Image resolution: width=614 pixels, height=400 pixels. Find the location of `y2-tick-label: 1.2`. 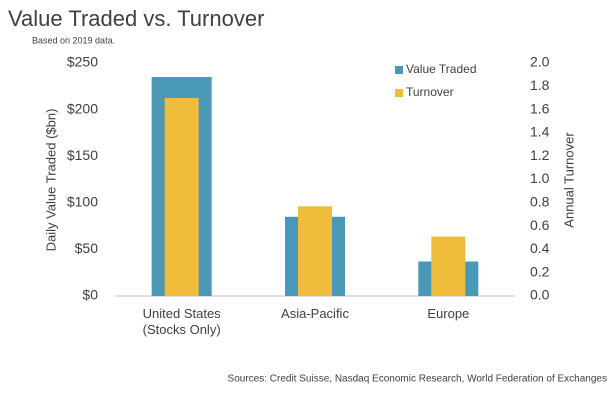

y2-tick-label: 1.2 is located at coordinates (540, 155).